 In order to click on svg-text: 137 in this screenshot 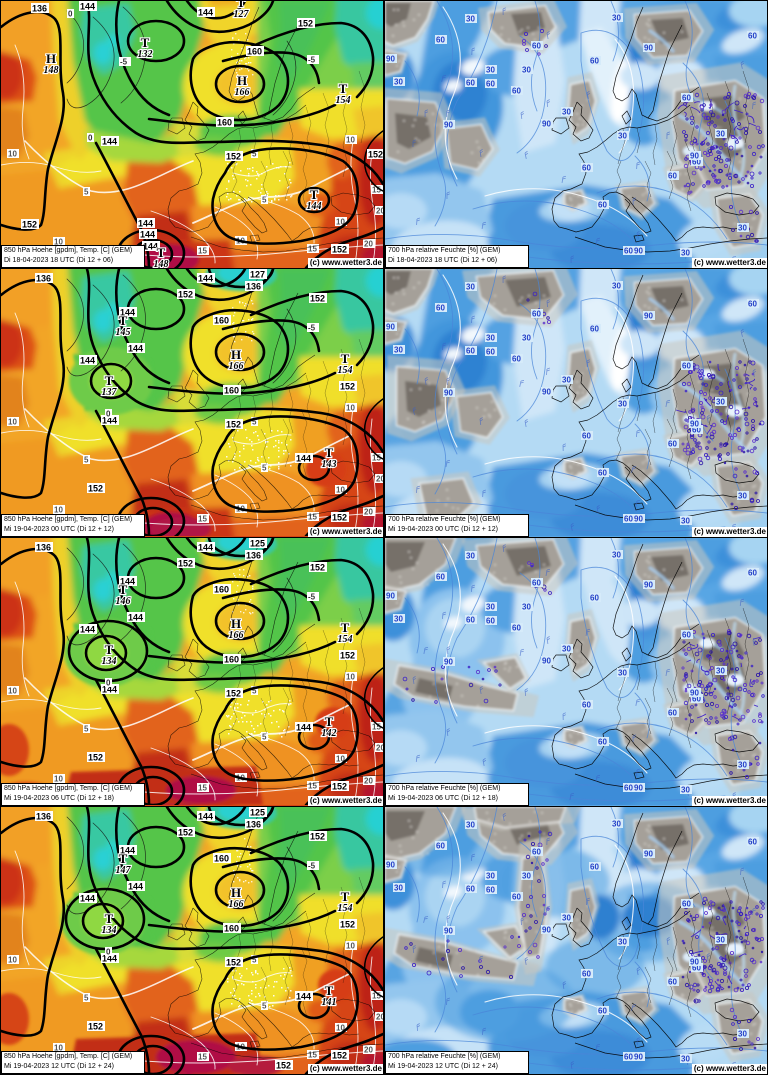, I will do `click(110, 392)`.